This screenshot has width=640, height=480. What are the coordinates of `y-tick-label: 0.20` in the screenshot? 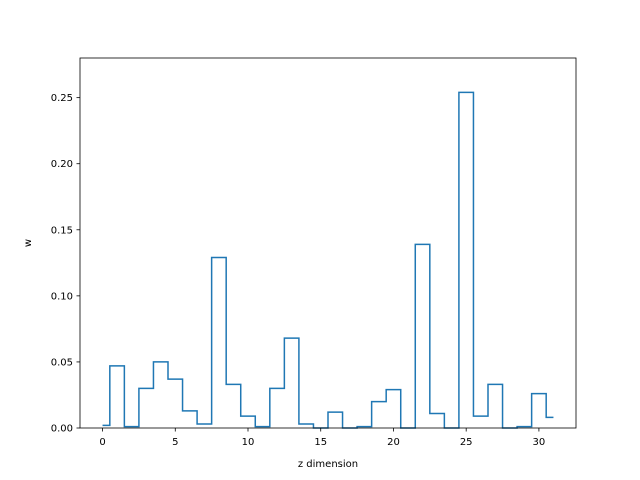 It's located at (62, 164).